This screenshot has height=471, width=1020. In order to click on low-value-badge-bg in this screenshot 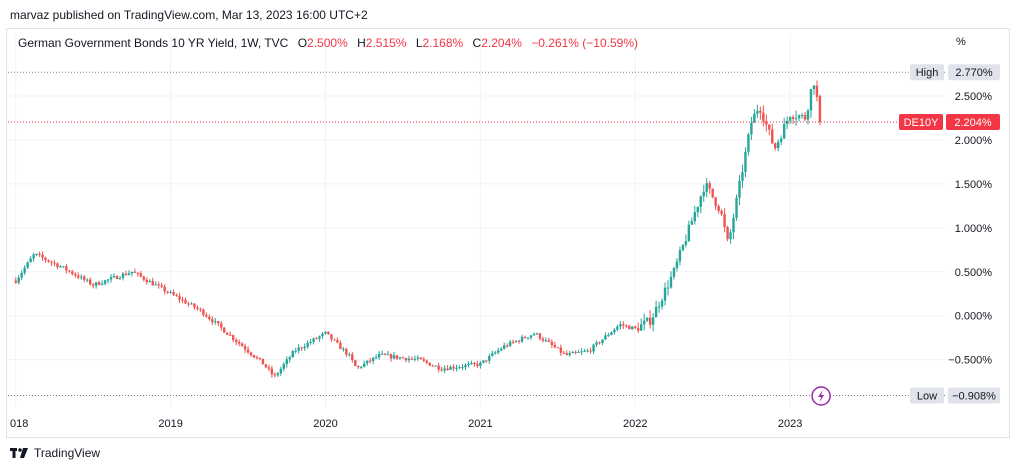, I will do `click(974, 395)`.